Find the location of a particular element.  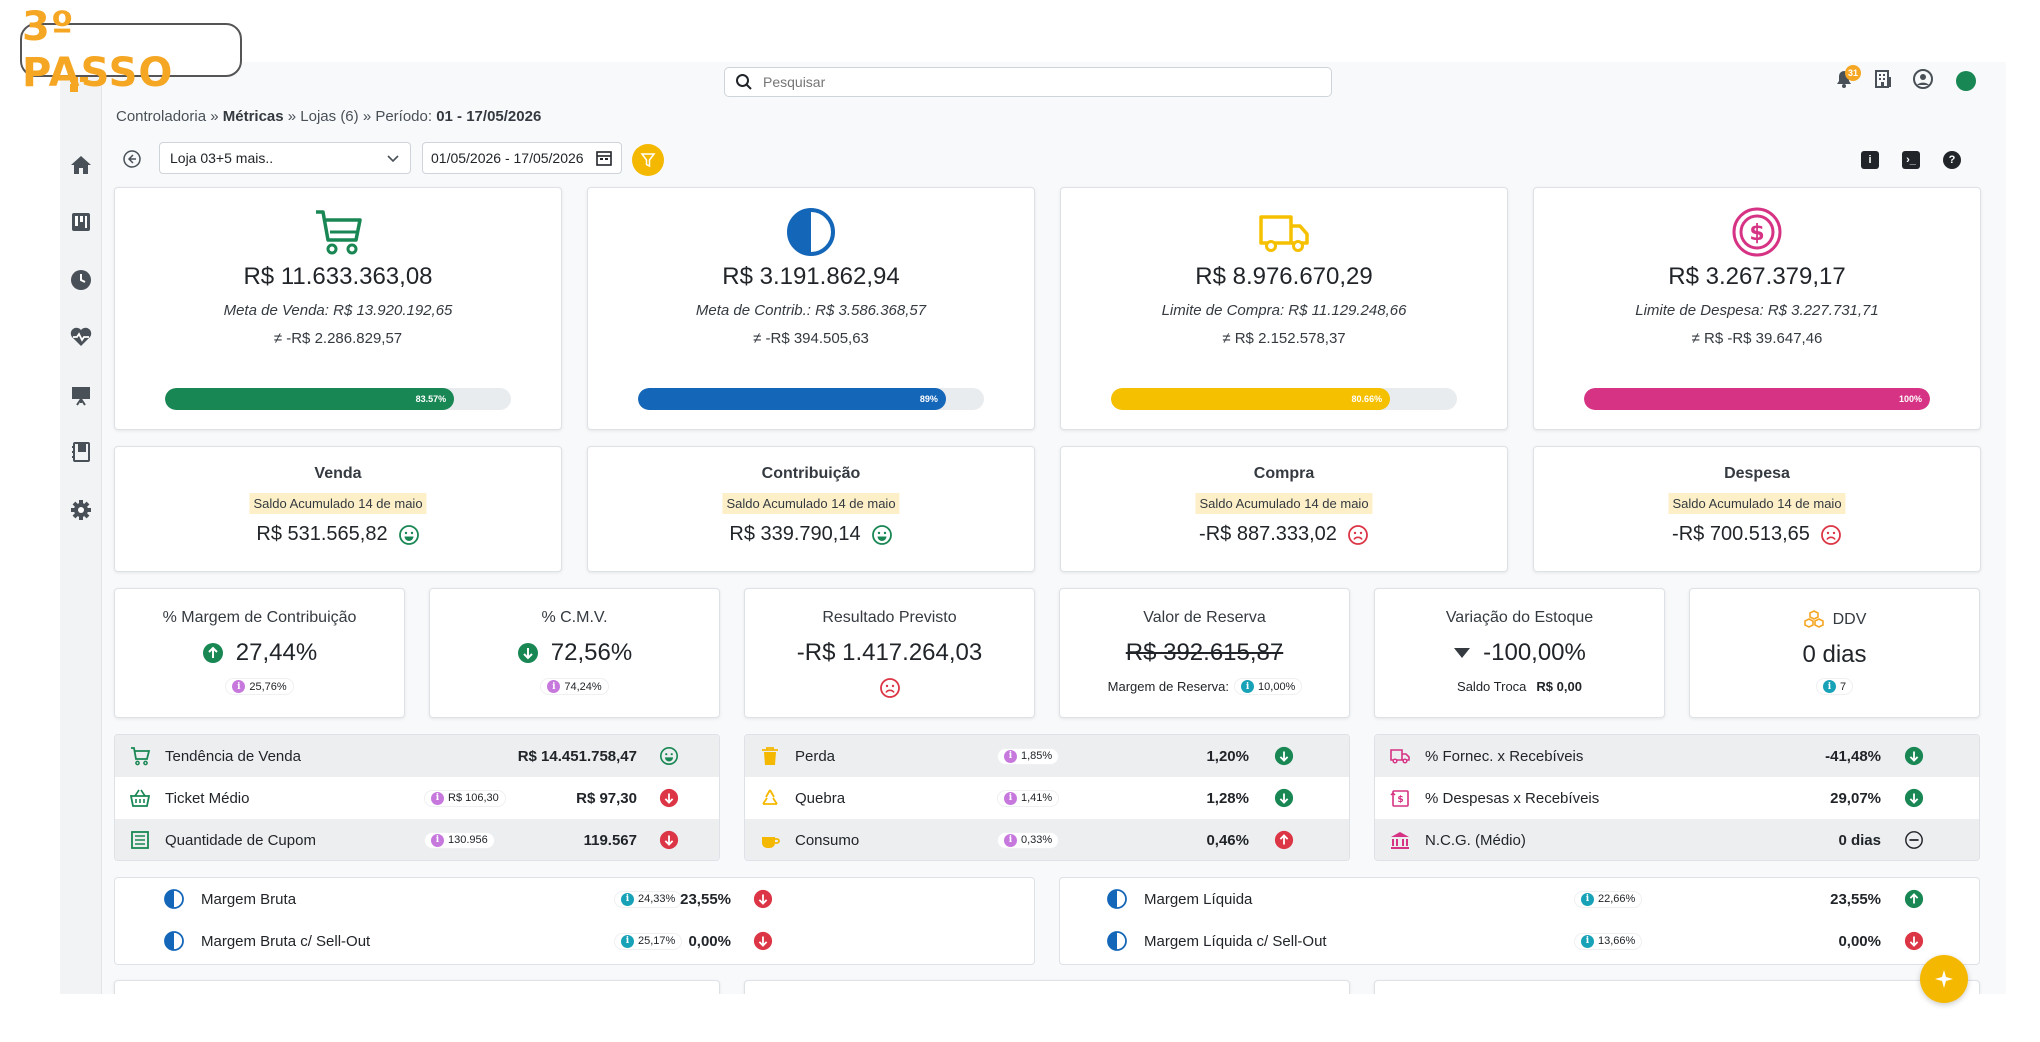

info-pill: i 10,00% is located at coordinates (1268, 686).